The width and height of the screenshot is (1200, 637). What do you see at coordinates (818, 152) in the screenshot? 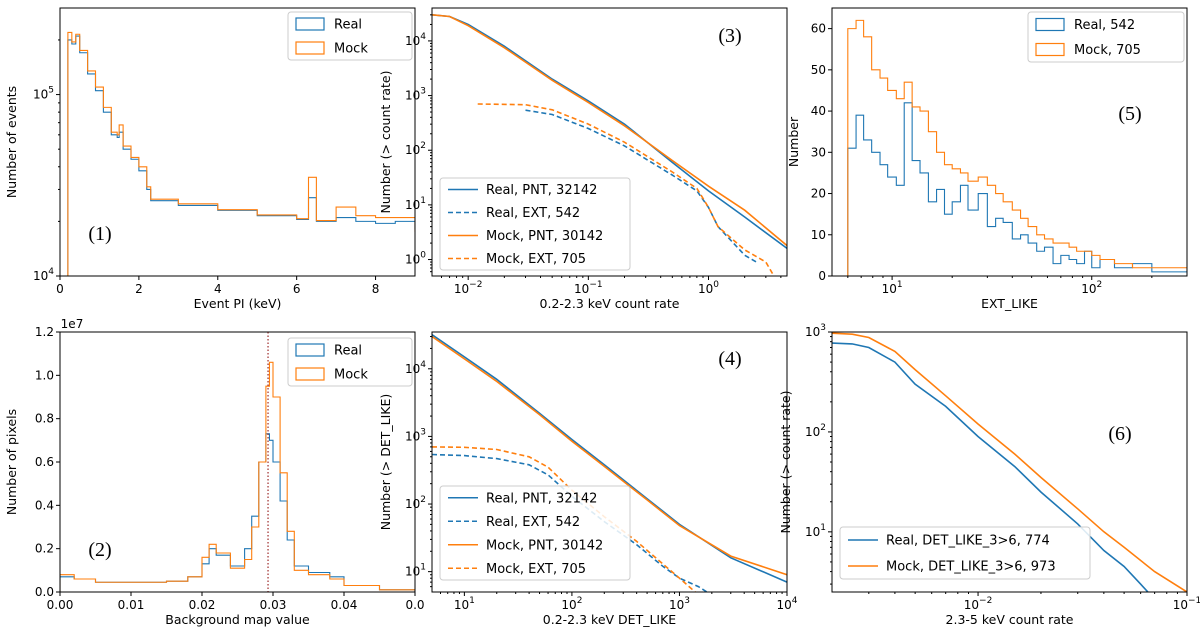
I see `y-tick-label: 30` at bounding box center [818, 152].